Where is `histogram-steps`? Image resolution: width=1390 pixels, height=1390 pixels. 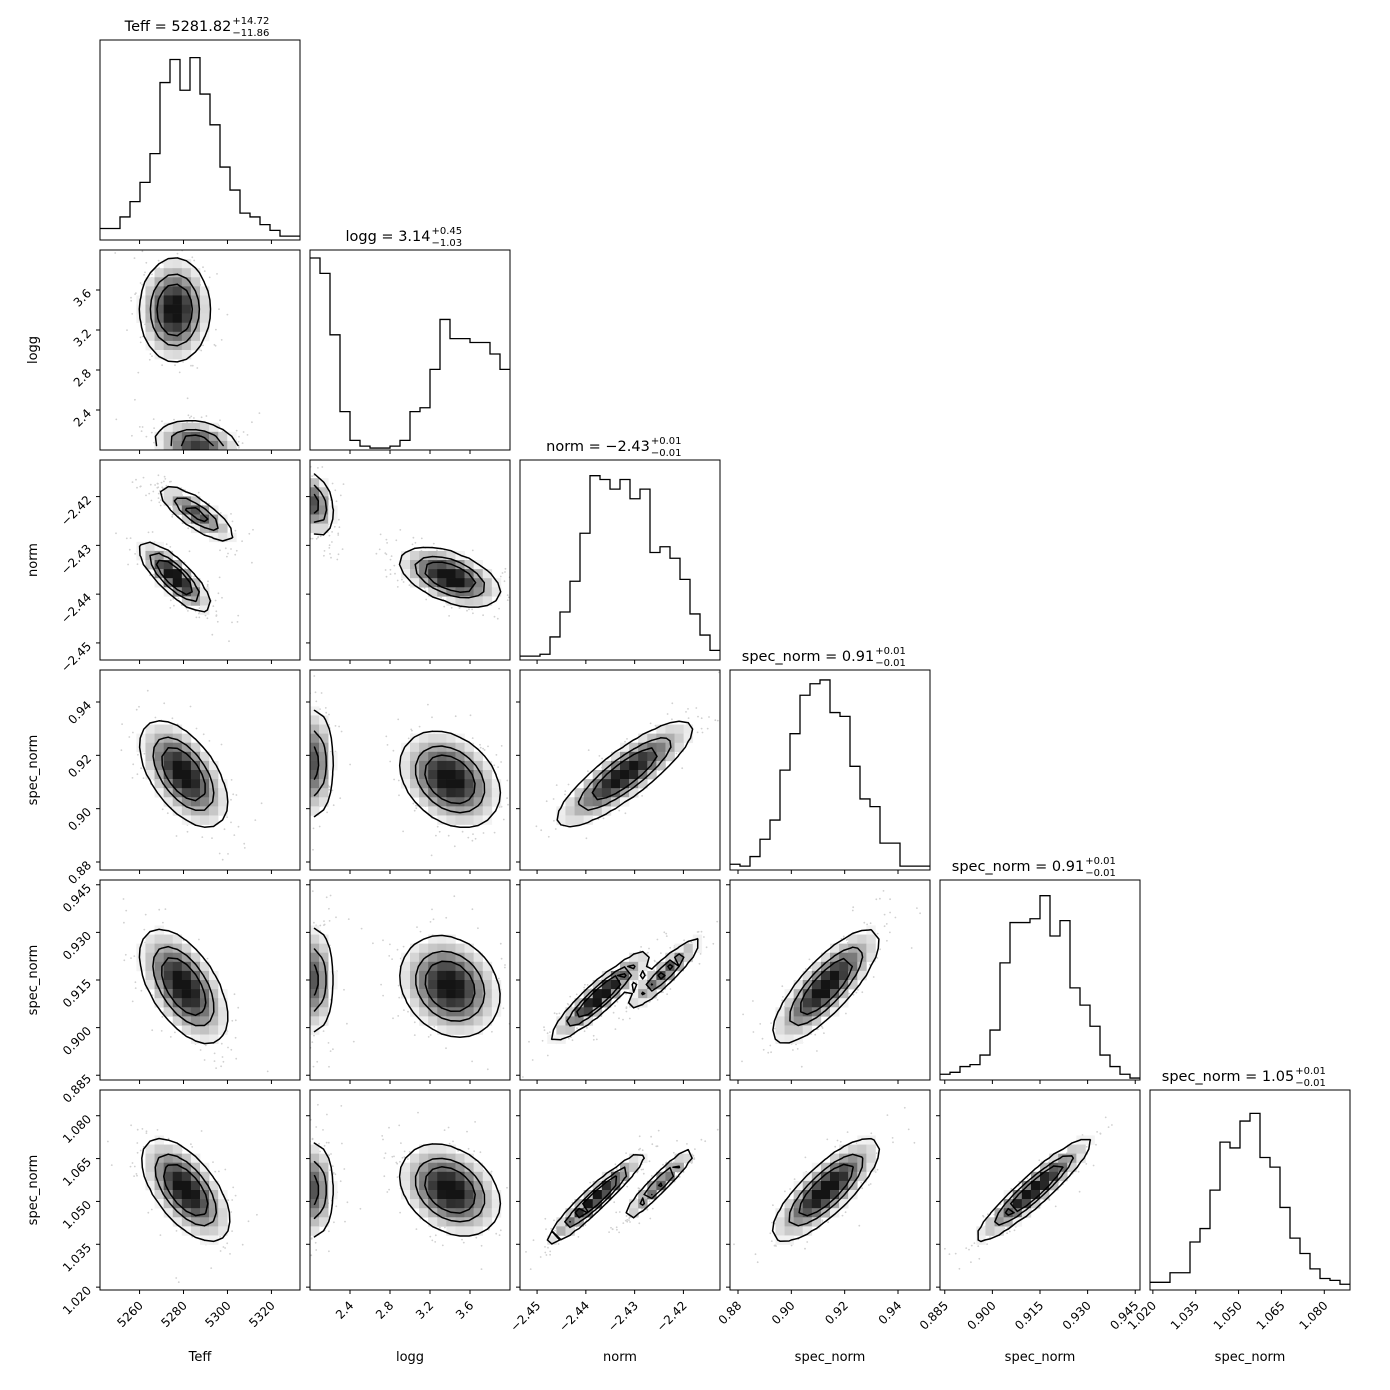
histogram-steps is located at coordinates (200, 146).